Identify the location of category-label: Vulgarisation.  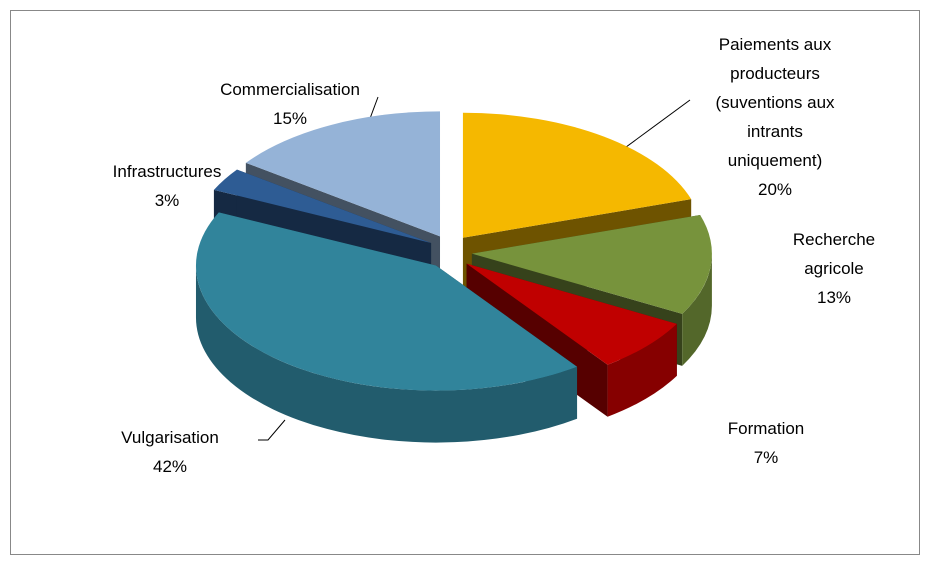
(170, 437).